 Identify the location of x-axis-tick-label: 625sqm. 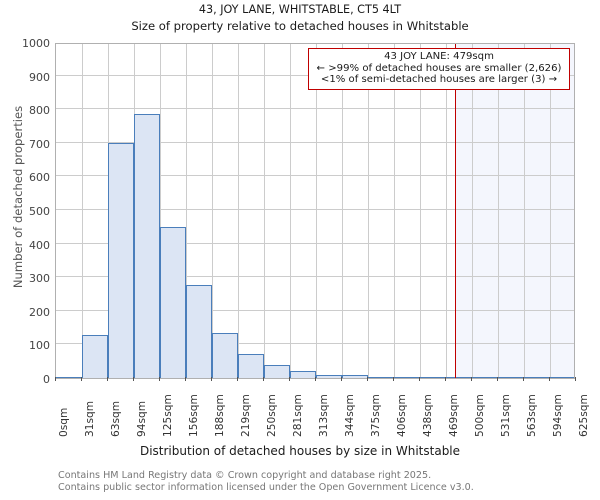
(584, 415).